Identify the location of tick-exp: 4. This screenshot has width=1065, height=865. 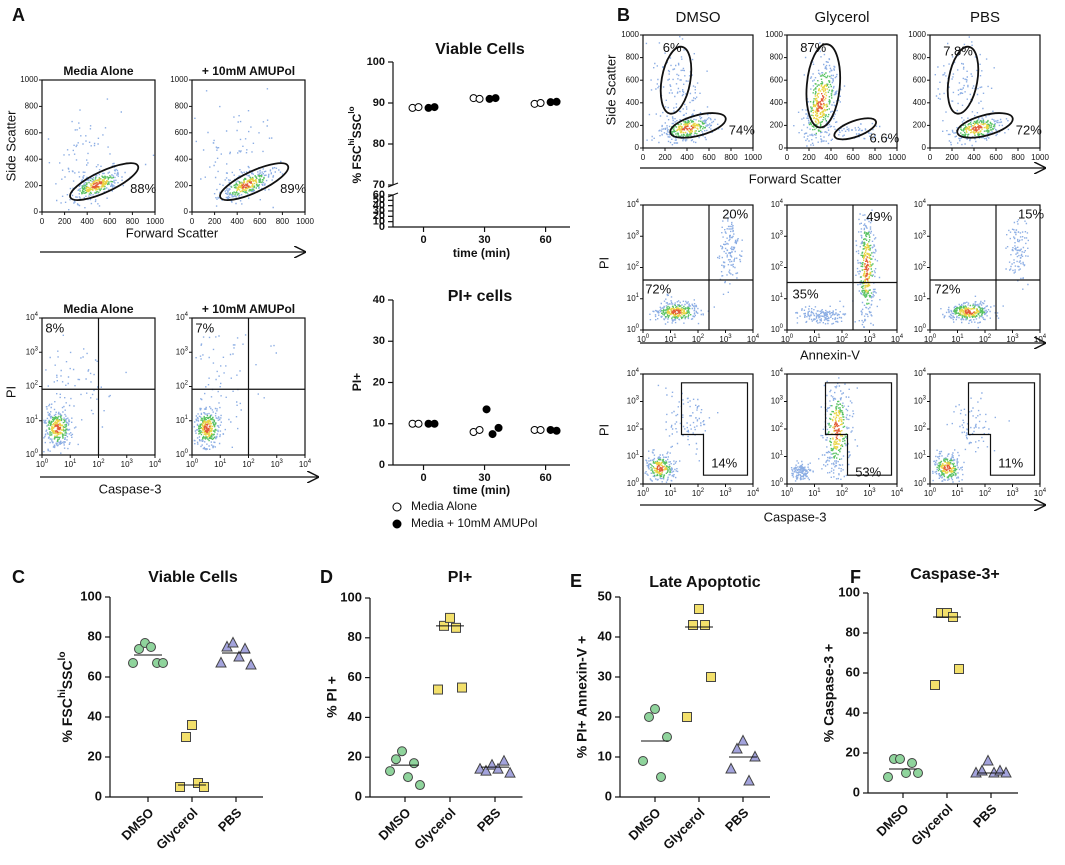
(925, 371).